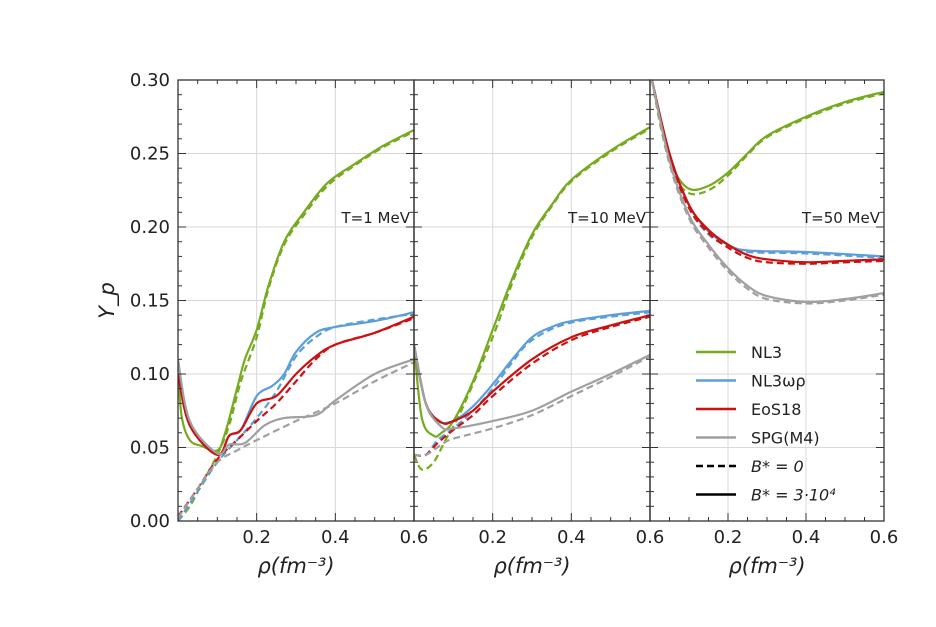 The image size is (936, 627). Describe the element at coordinates (777, 466) in the screenshot. I see `legend-label: B* = 0` at that location.